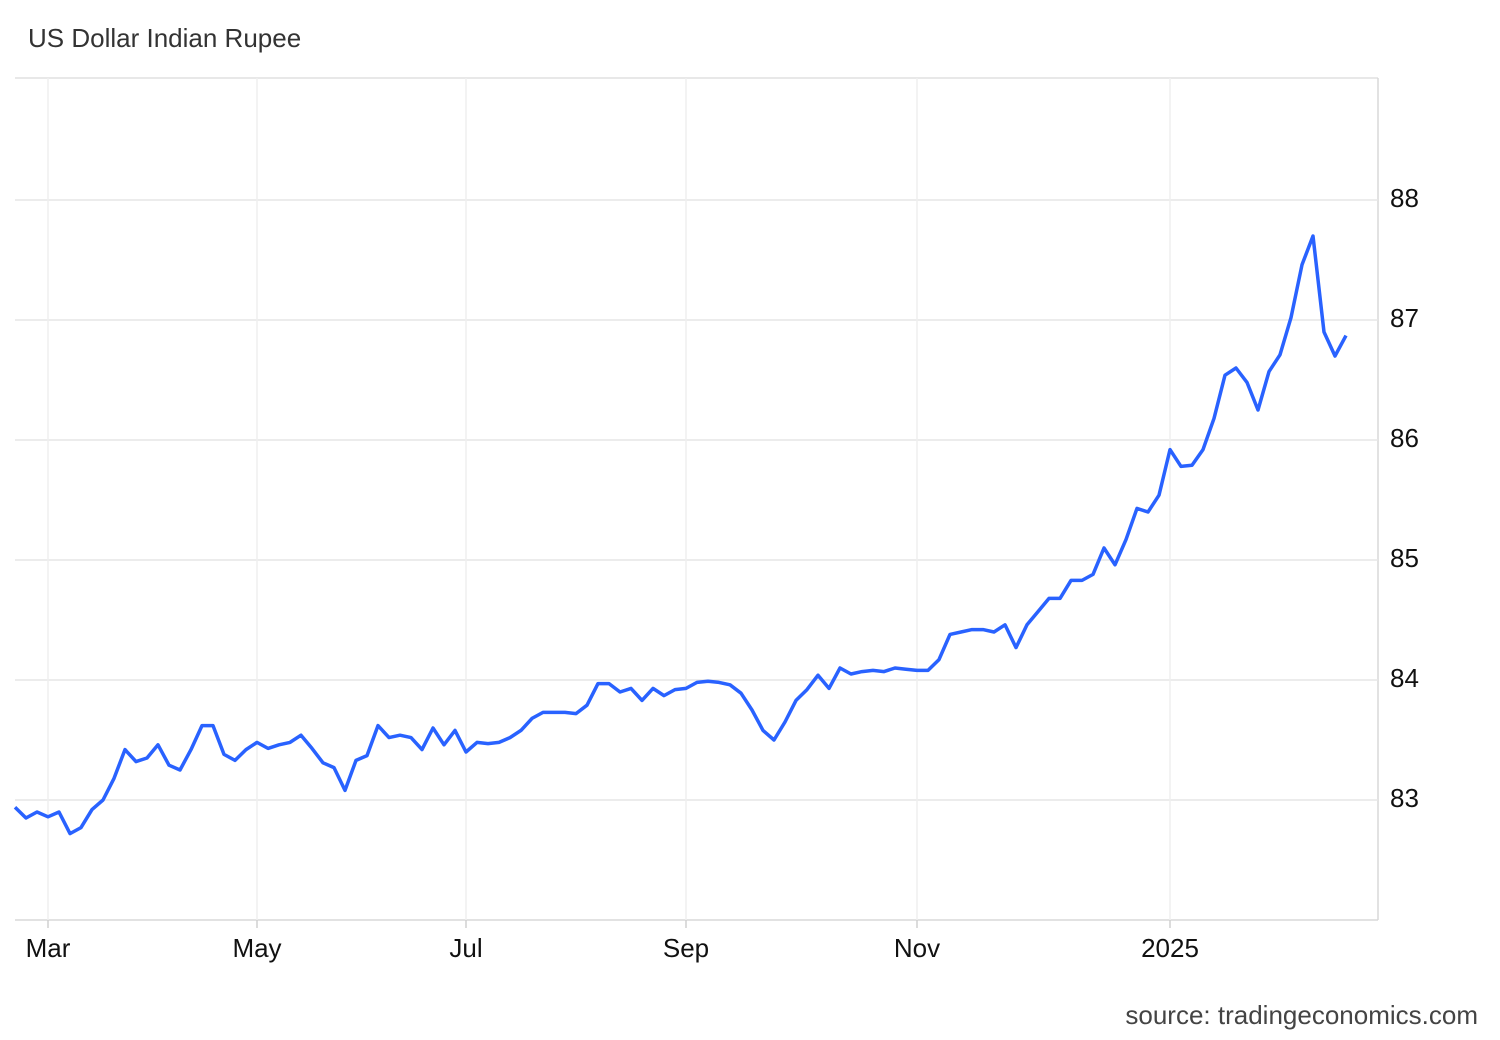 This screenshot has width=1500, height=1040. I want to click on y-tick-label: 86, so click(1404, 438).